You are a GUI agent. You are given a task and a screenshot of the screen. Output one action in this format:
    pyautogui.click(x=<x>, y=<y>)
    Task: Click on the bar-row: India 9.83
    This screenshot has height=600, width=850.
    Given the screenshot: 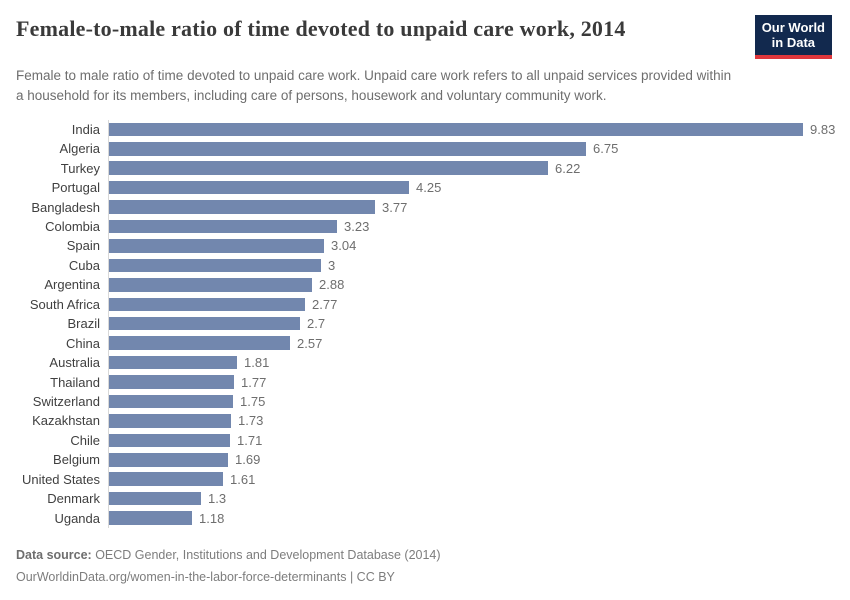 What is the action you would take?
    pyautogui.click(x=426, y=129)
    